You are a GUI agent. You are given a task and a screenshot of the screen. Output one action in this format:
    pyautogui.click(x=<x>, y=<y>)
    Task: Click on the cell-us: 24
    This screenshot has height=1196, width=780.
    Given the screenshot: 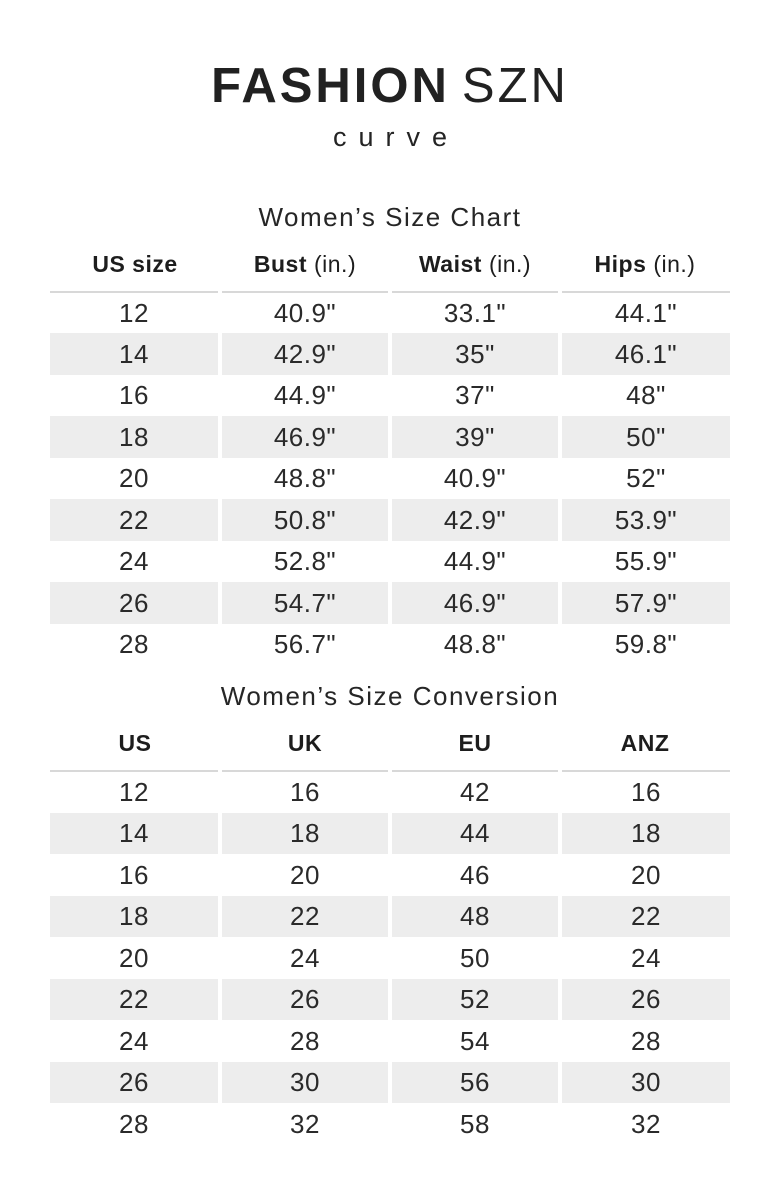 What is the action you would take?
    pyautogui.click(x=134, y=1040)
    